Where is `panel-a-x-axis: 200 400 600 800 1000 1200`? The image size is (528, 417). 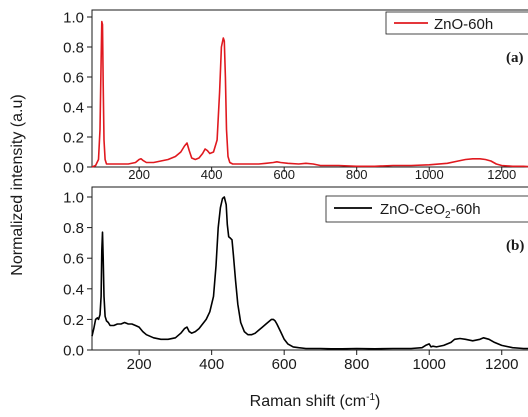
panel-a-x-axis: 200 400 600 800 1000 1200 is located at coordinates (322, 174).